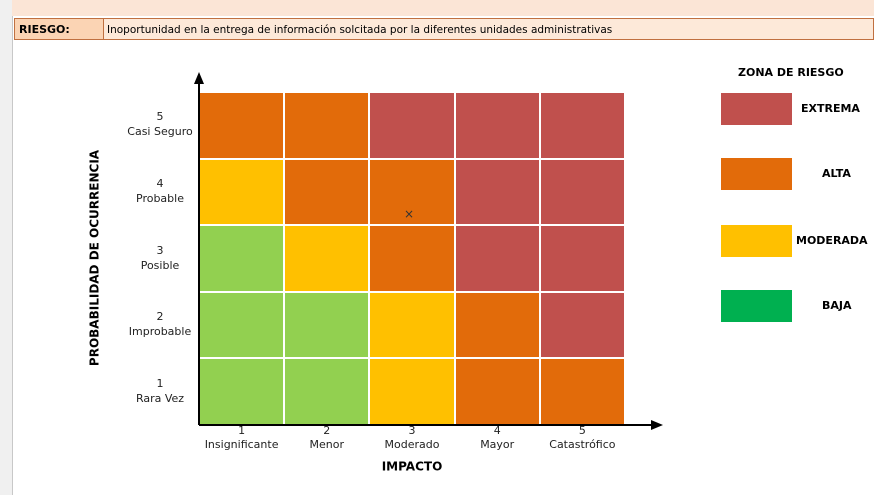 The image size is (874, 495). Describe the element at coordinates (497, 430) in the screenshot. I see `column-number: 4` at that location.